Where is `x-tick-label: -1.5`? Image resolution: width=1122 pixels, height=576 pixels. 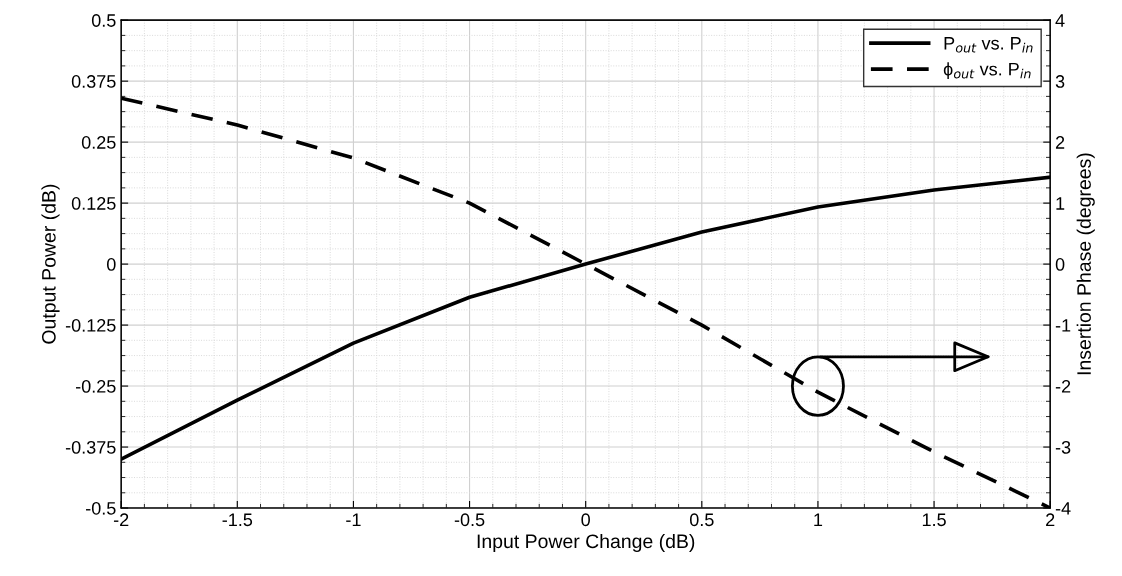
x-tick-label: -1.5 is located at coordinates (237, 520).